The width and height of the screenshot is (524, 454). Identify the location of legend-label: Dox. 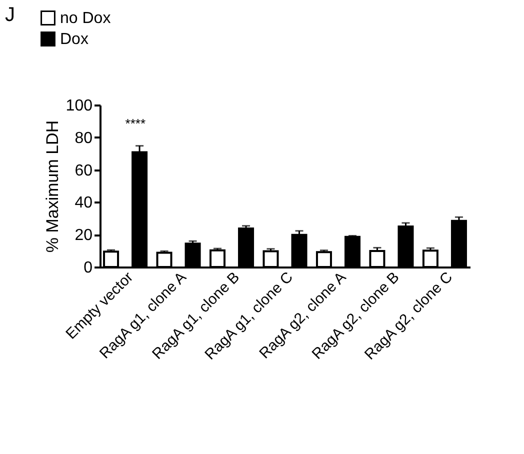
(74, 39).